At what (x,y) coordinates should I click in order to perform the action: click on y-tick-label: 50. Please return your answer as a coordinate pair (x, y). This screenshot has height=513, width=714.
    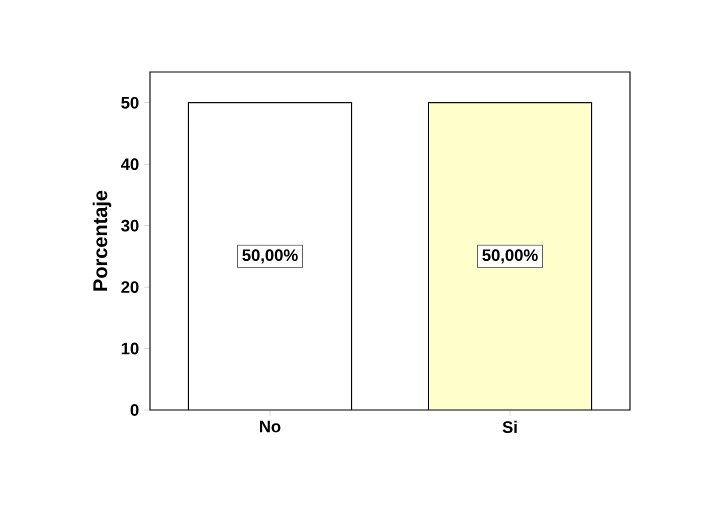
    Looking at the image, I should click on (130, 102).